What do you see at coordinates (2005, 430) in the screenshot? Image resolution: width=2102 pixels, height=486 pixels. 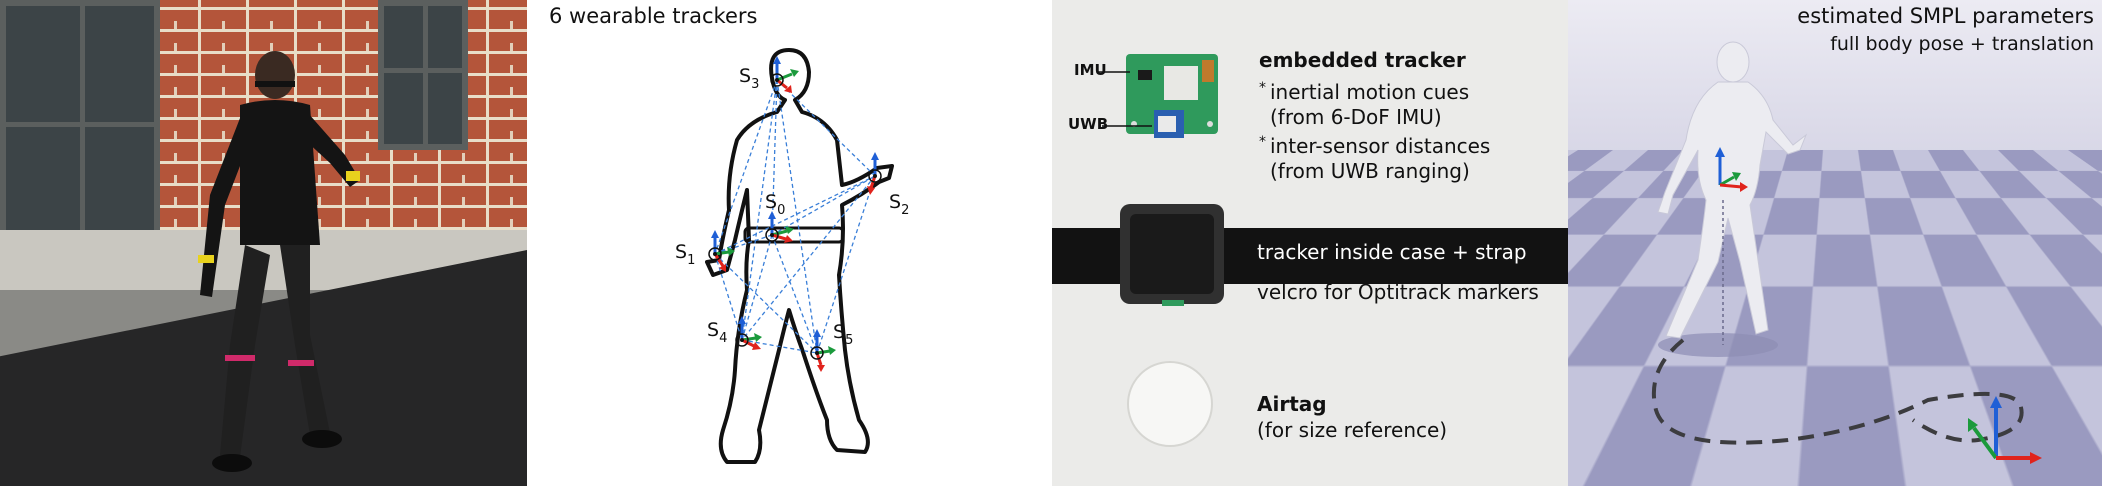 I see `world-axes` at bounding box center [2005, 430].